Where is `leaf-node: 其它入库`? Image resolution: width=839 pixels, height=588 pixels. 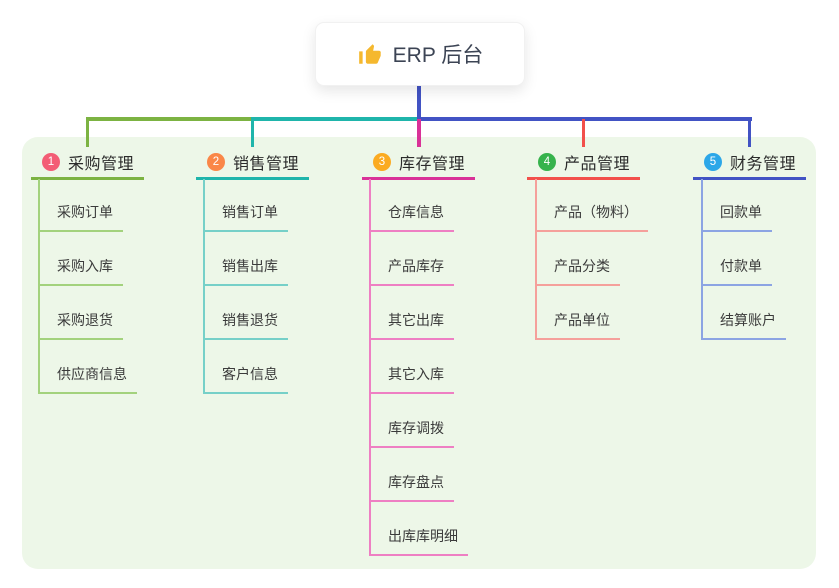
leaf-node: 其它入库 is located at coordinates (411, 378).